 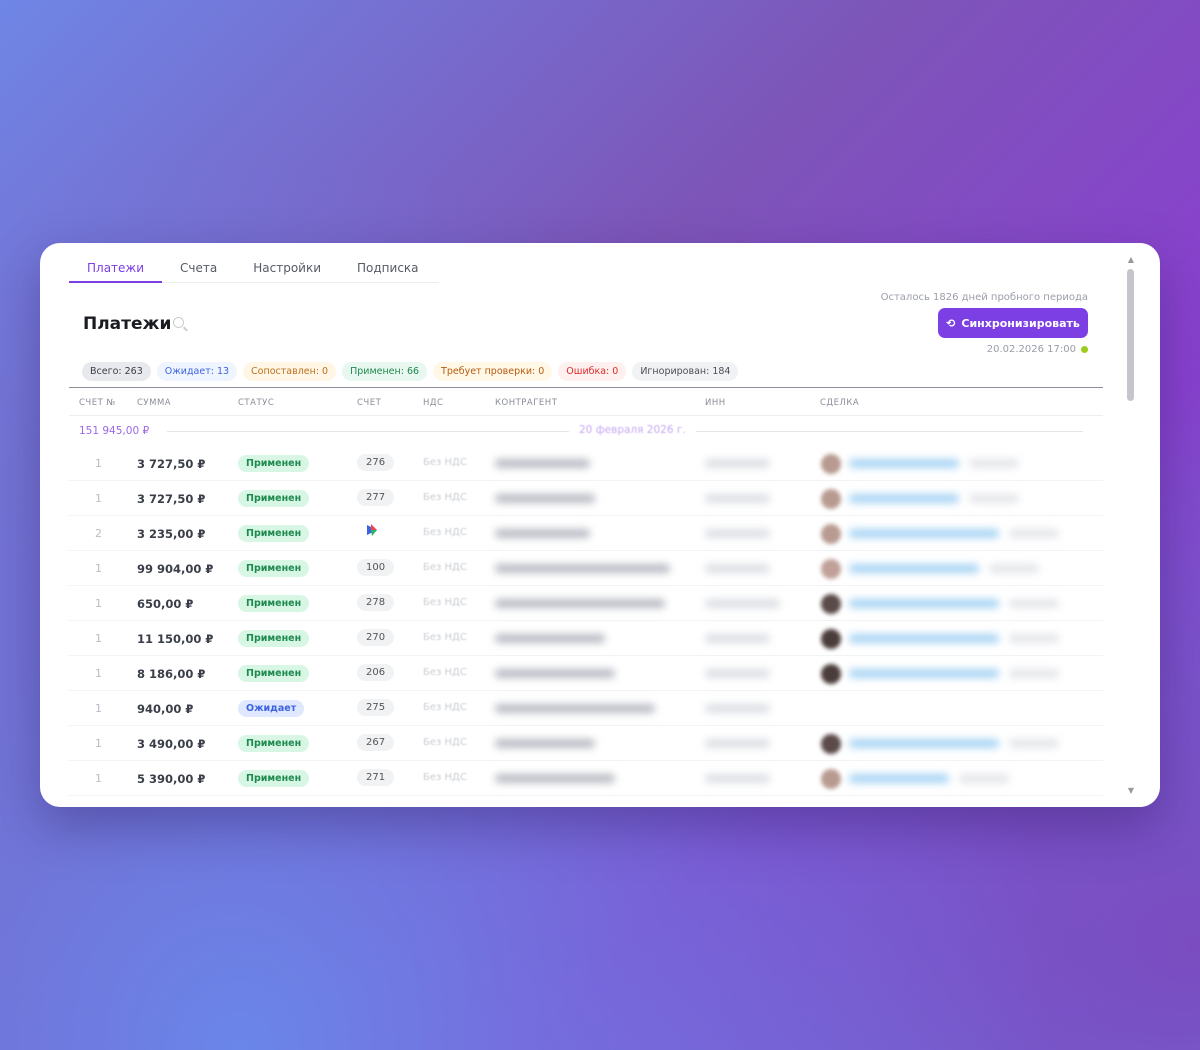 What do you see at coordinates (984, 297) in the screenshot?
I see `trial-text: Осталось 1826 дней пробного периода` at bounding box center [984, 297].